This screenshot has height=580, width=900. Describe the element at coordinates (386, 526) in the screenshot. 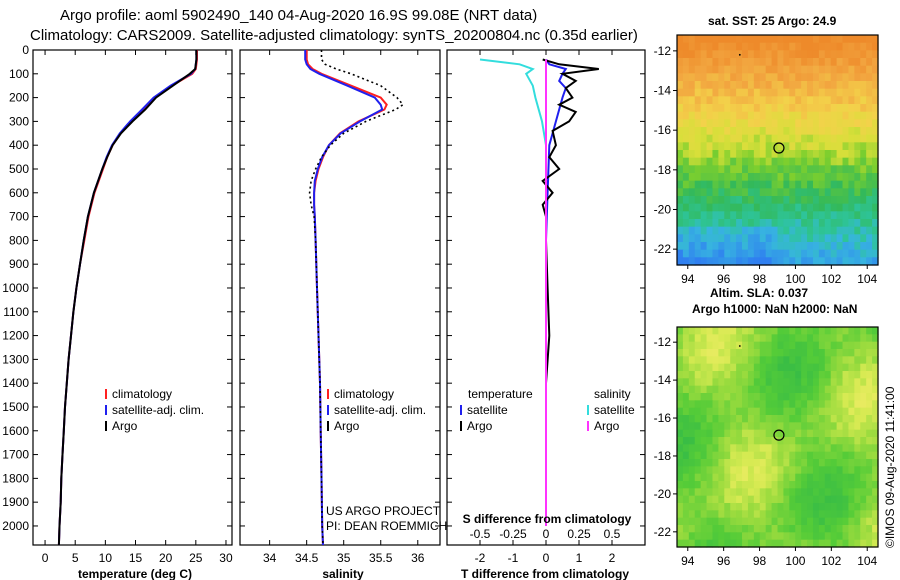

I see `pi-annotation: PI: DEAN ROEMMICH` at that location.